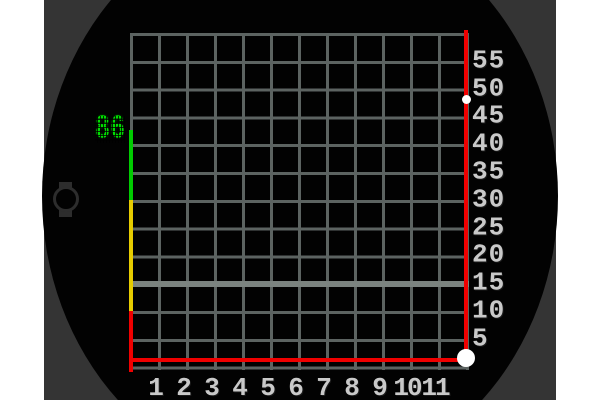 The height and width of the screenshot is (400, 600). Describe the element at coordinates (489, 282) in the screenshot. I see `y-axis-label-15: 15` at that location.